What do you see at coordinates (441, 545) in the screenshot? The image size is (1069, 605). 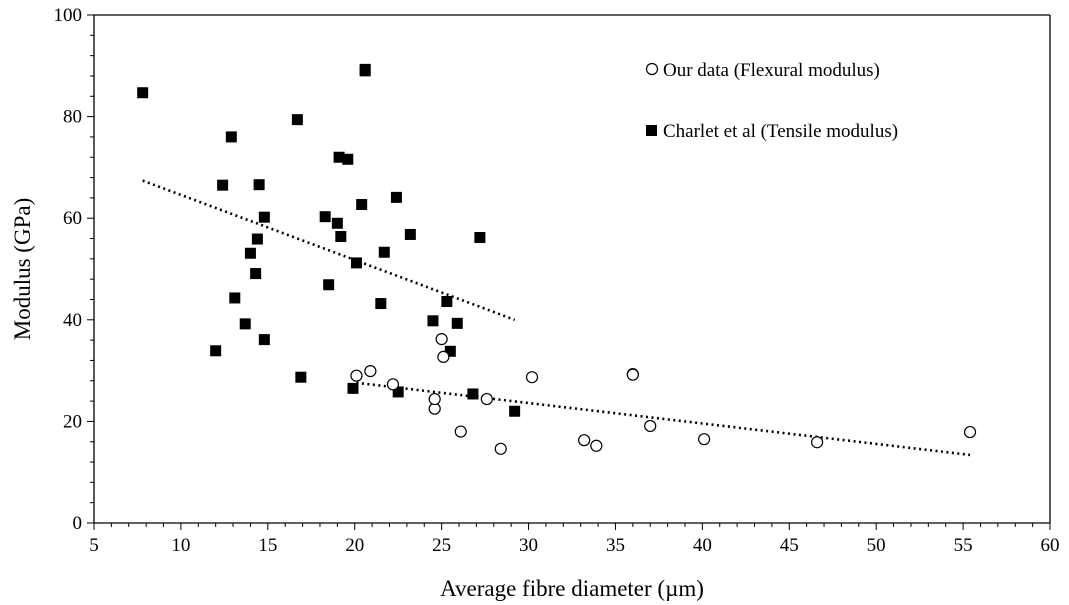 I see `x-tick-label: 25` at bounding box center [441, 545].